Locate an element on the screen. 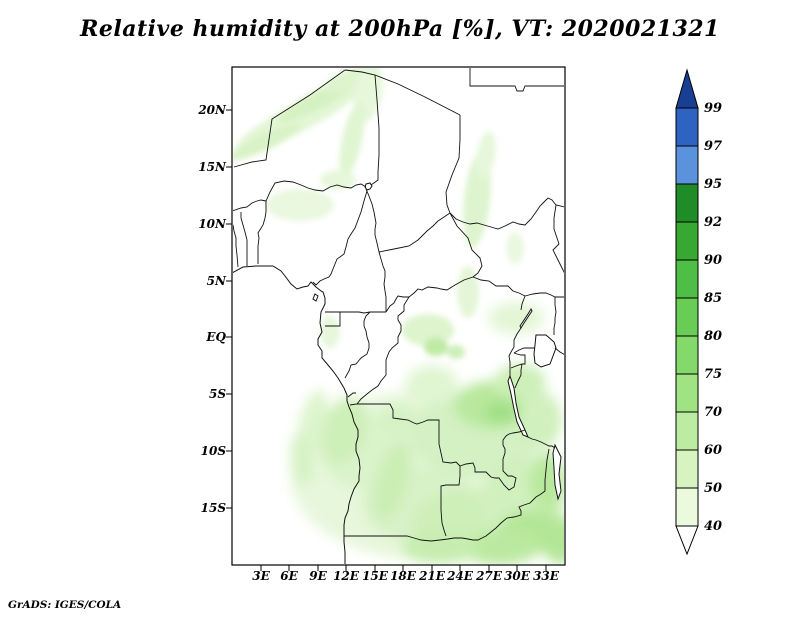 The image size is (800, 618). colorbar-label: 85 is located at coordinates (713, 298).